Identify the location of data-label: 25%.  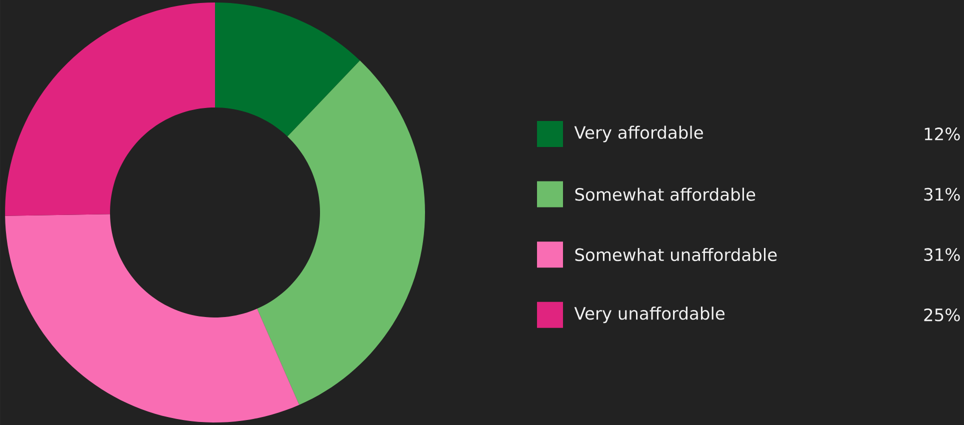
(942, 315).